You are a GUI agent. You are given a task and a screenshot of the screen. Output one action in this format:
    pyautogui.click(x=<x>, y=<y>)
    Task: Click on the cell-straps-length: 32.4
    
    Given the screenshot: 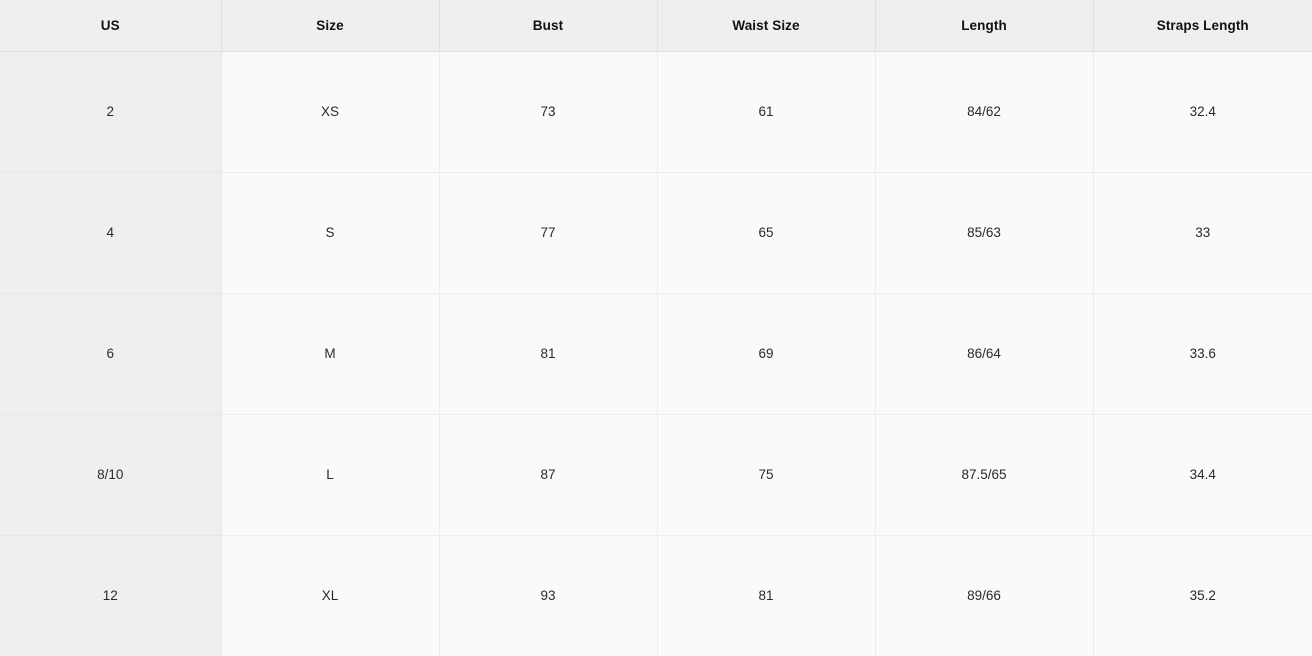 What is the action you would take?
    pyautogui.click(x=1202, y=112)
    